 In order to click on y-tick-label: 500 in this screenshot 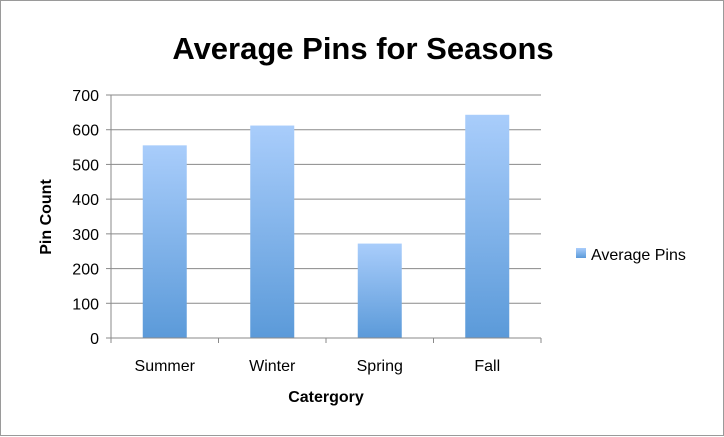, I will do `click(85, 165)`.